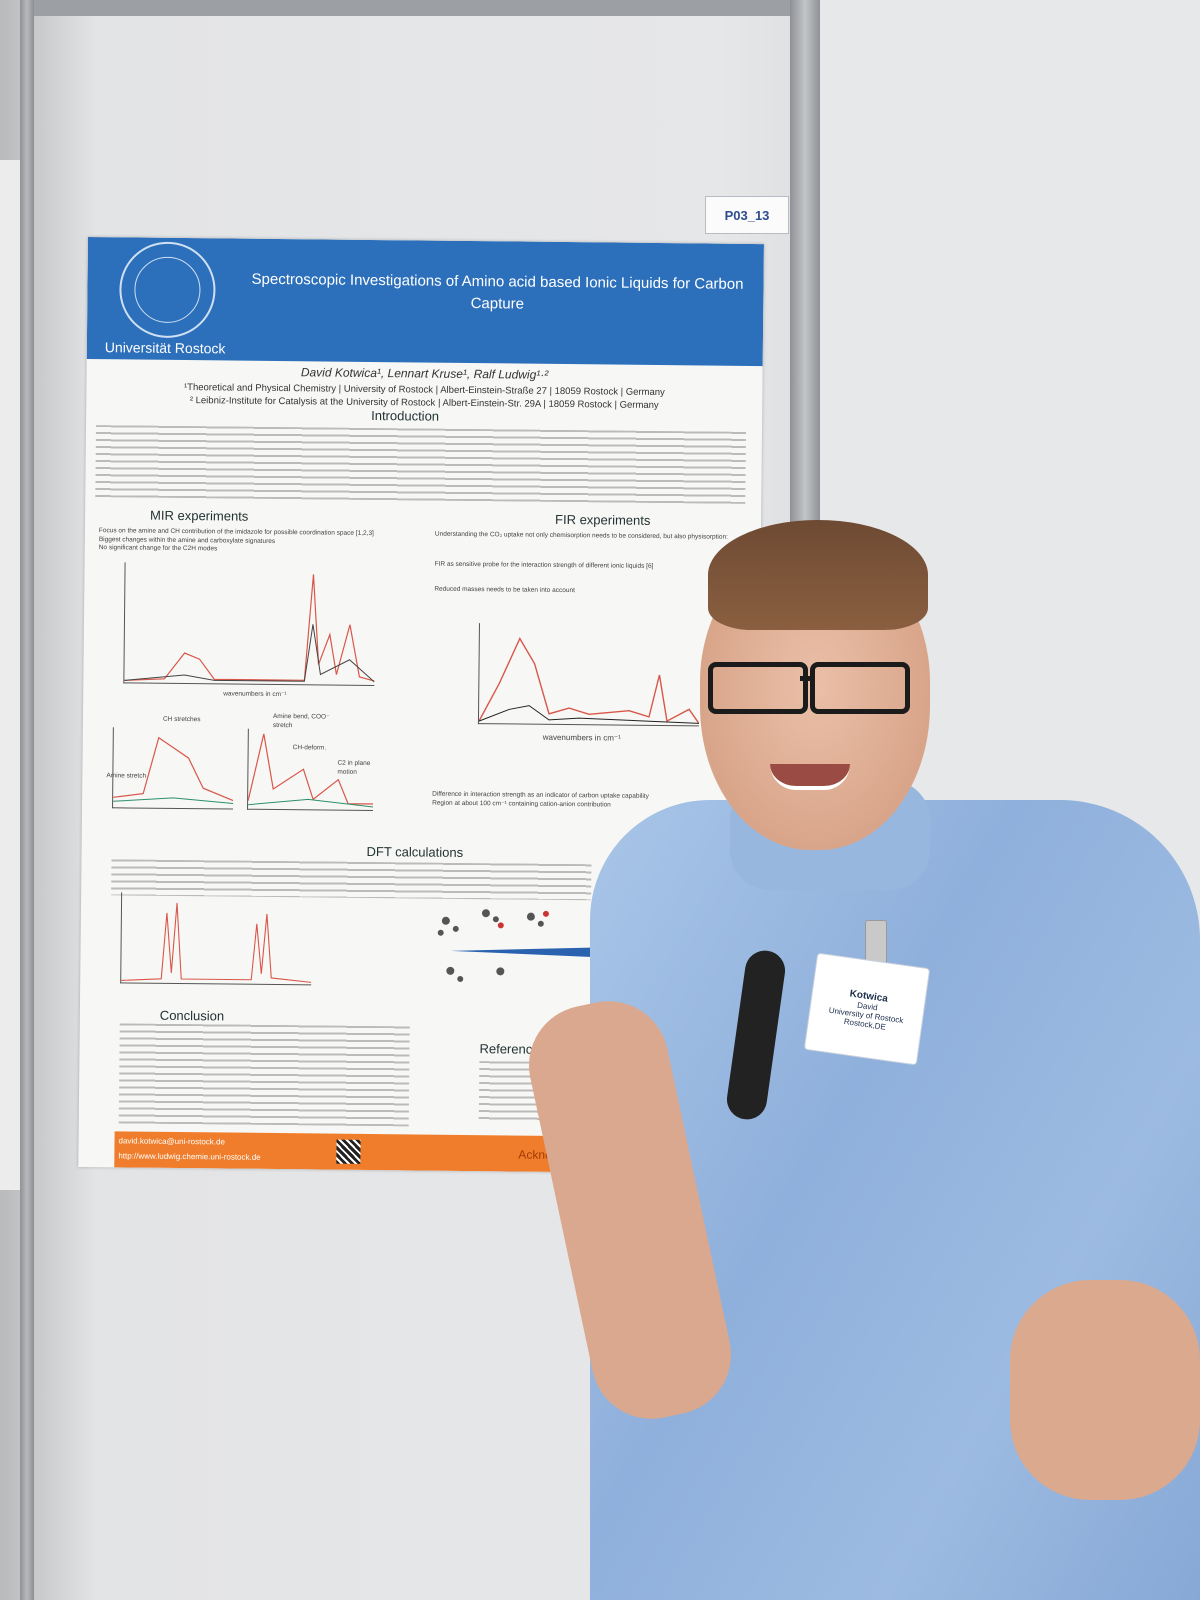  Describe the element at coordinates (309, 748) in the screenshot. I see `label-ch-deform: CH-deform.` at that location.